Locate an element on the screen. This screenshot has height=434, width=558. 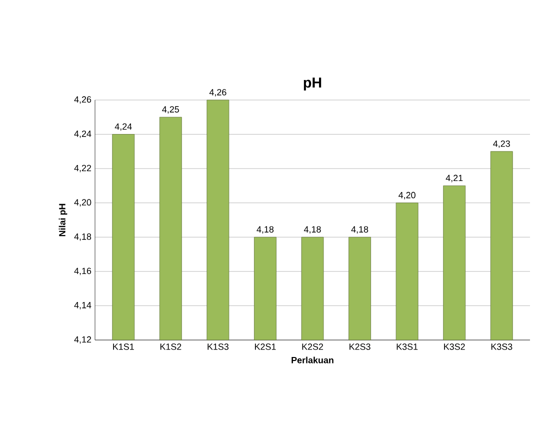
y-tick-label: 4,26 is located at coordinates (83, 100).